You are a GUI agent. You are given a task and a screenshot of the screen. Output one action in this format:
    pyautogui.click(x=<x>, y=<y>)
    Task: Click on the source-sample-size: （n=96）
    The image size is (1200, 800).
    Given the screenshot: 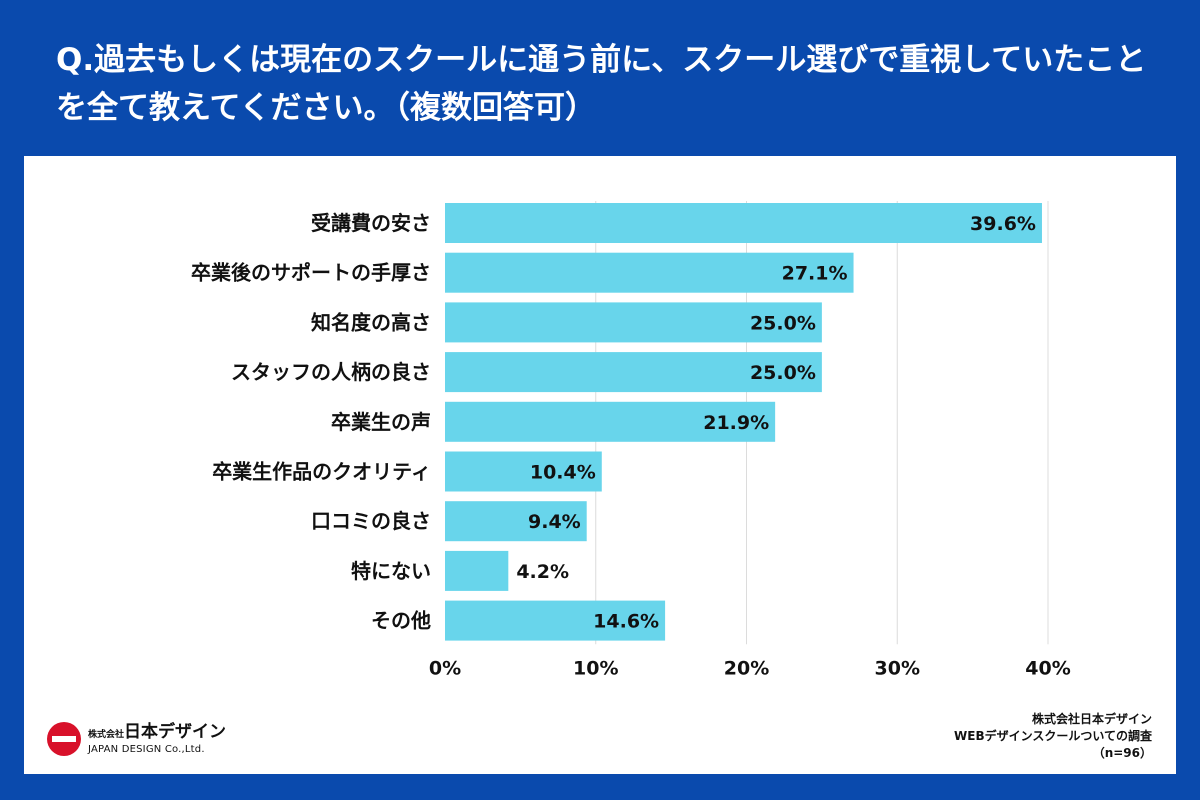 What is the action you would take?
    pyautogui.click(x=1122, y=753)
    